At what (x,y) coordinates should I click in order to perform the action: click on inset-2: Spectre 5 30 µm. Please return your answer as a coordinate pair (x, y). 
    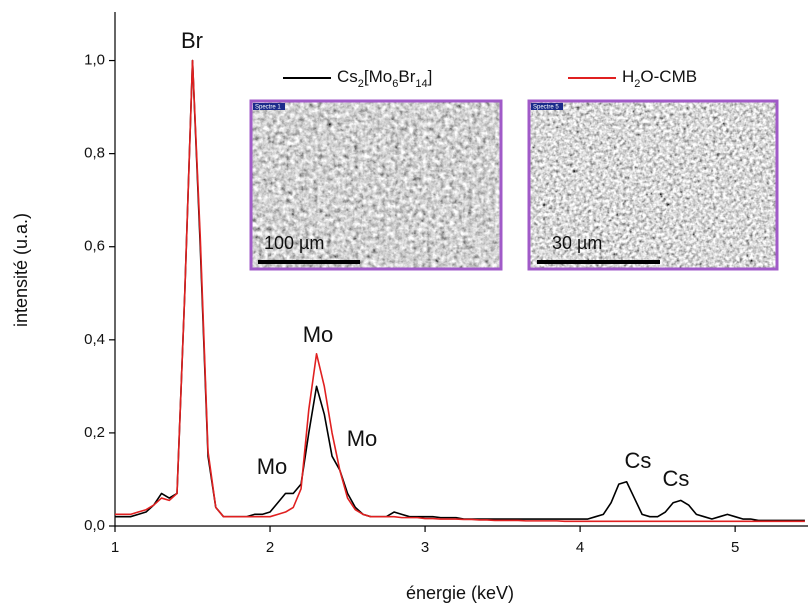
    Looking at the image, I should click on (653, 185).